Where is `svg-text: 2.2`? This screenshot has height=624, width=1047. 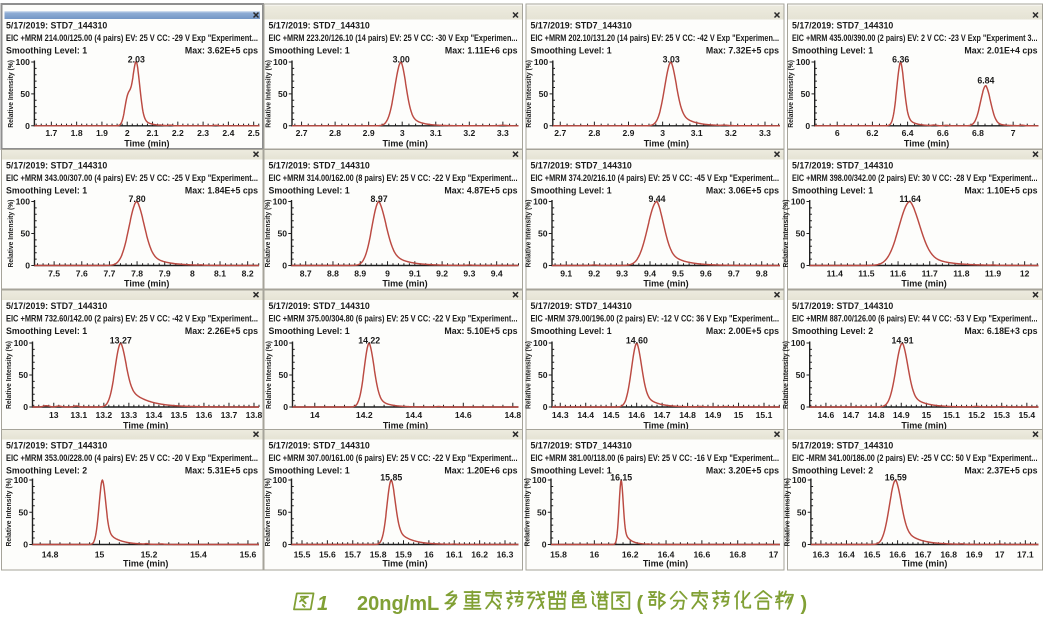 svg-text: 2.2 is located at coordinates (178, 133).